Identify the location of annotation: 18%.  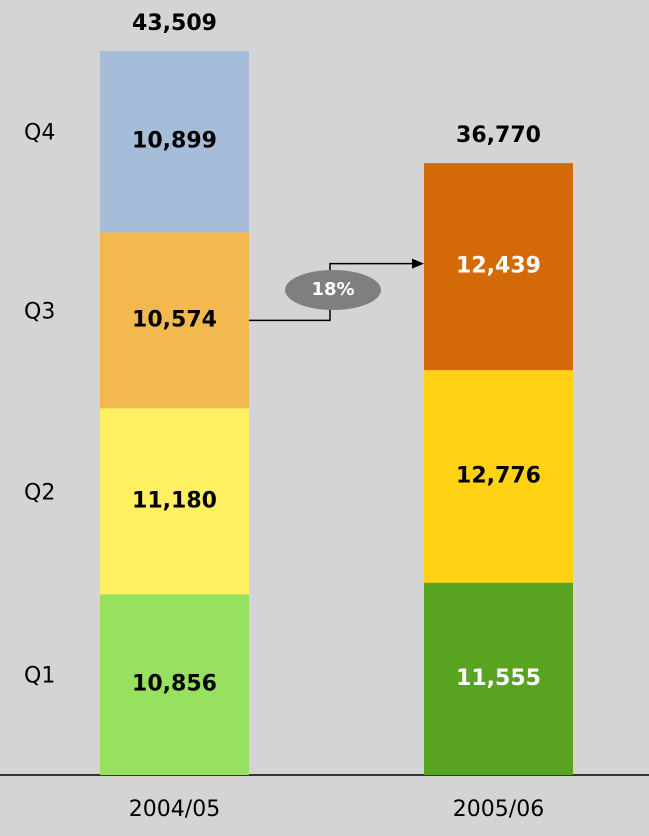
(332, 289).